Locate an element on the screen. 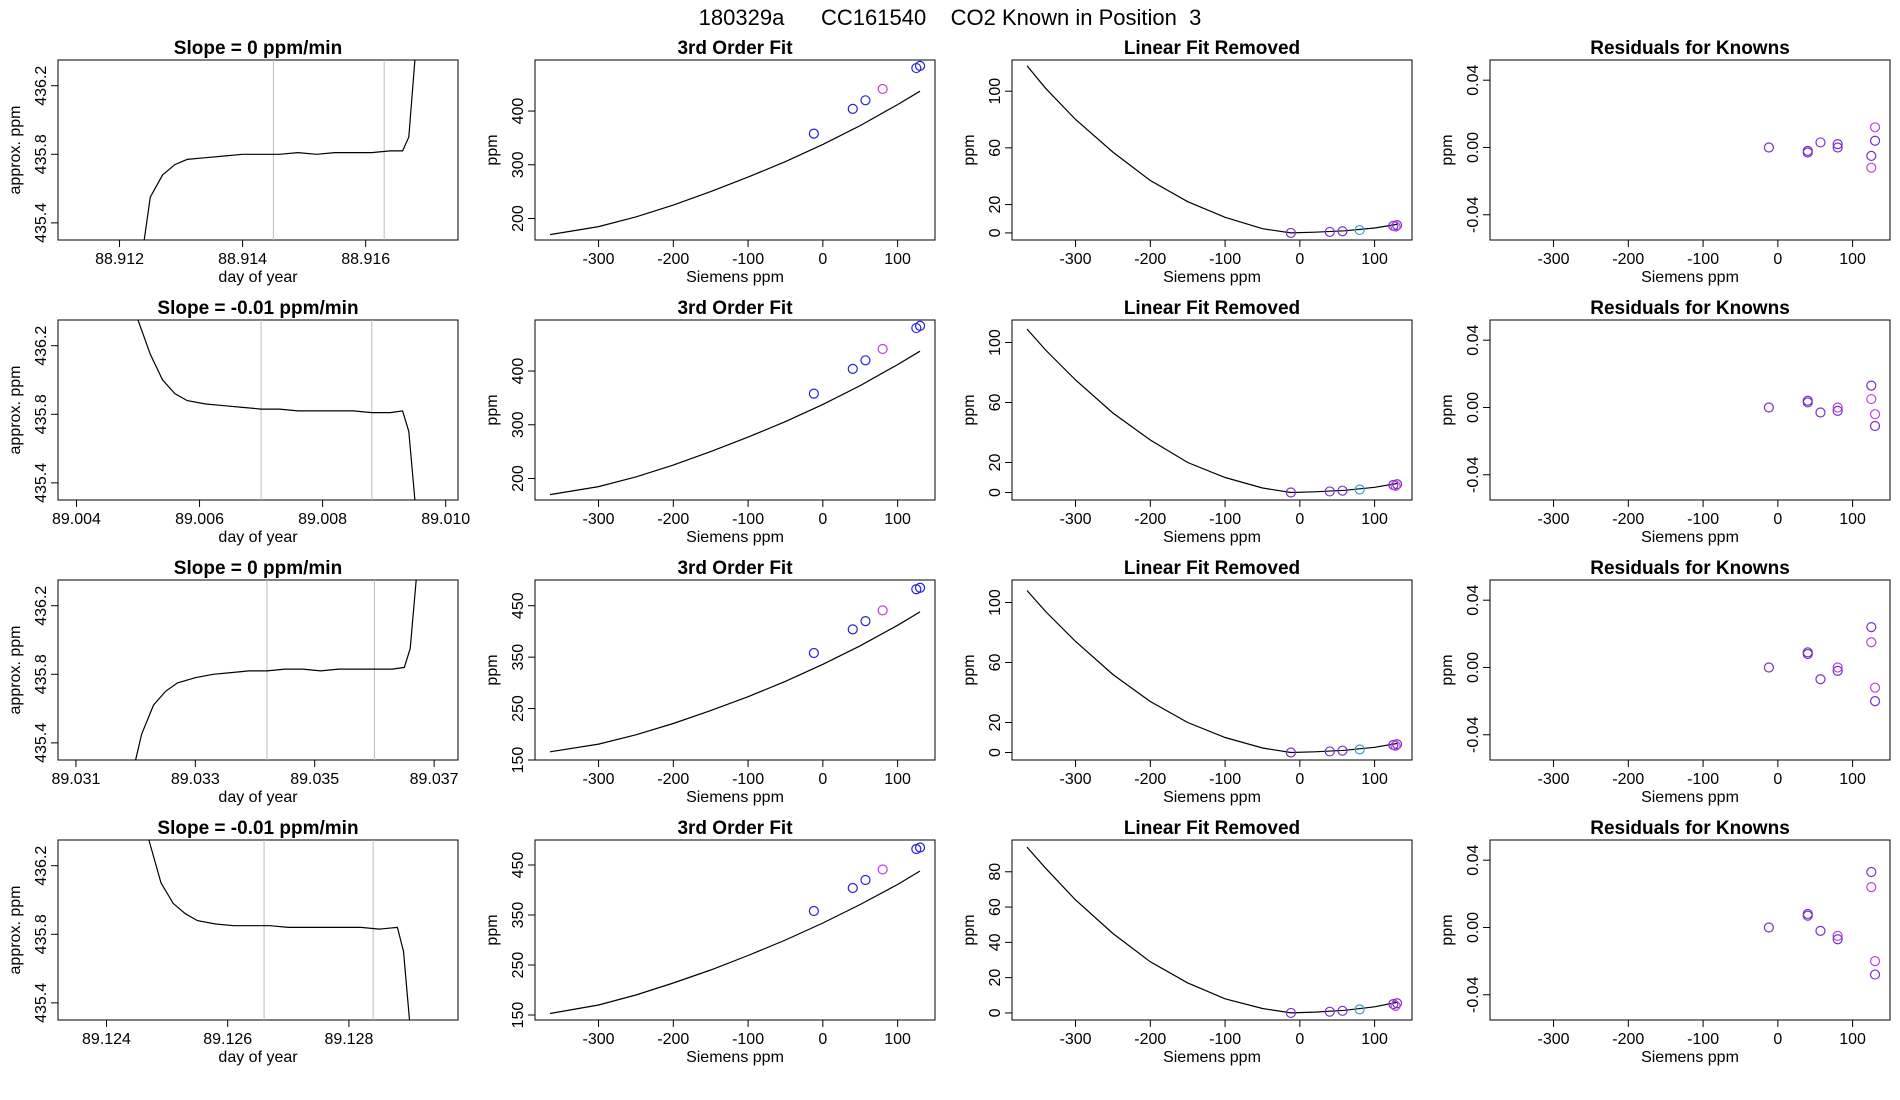 The height and width of the screenshot is (1100, 1900). x-tick-label: 88.912 is located at coordinates (119, 259).